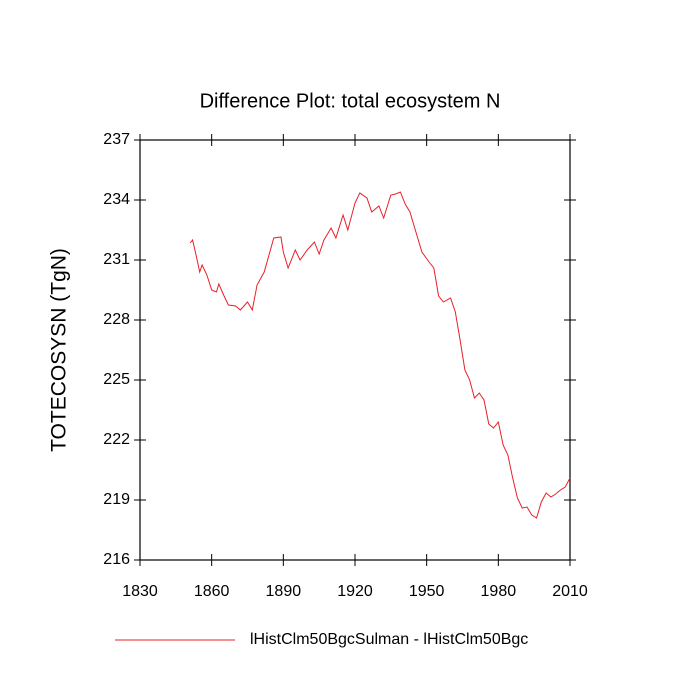  What do you see at coordinates (116, 379) in the screenshot?
I see `y-tick-label: 225` at bounding box center [116, 379].